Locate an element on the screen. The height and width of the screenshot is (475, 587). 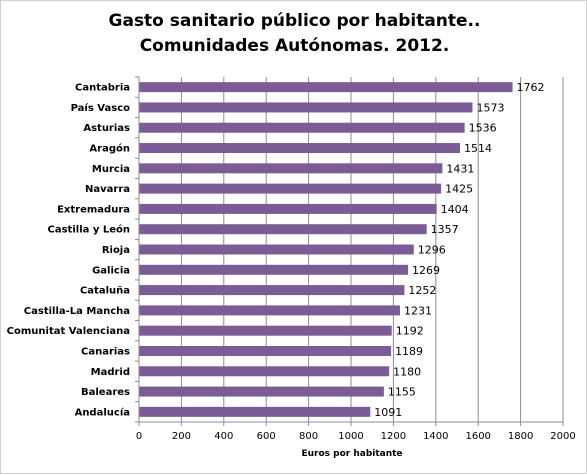
x-tick-label-1600: 1600 is located at coordinates (477, 436).